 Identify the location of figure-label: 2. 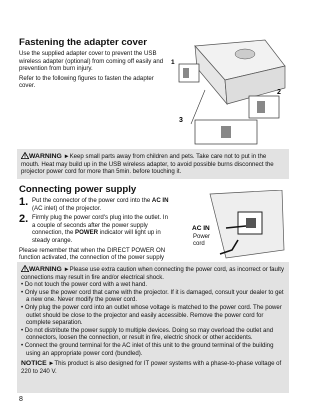
(279, 92).